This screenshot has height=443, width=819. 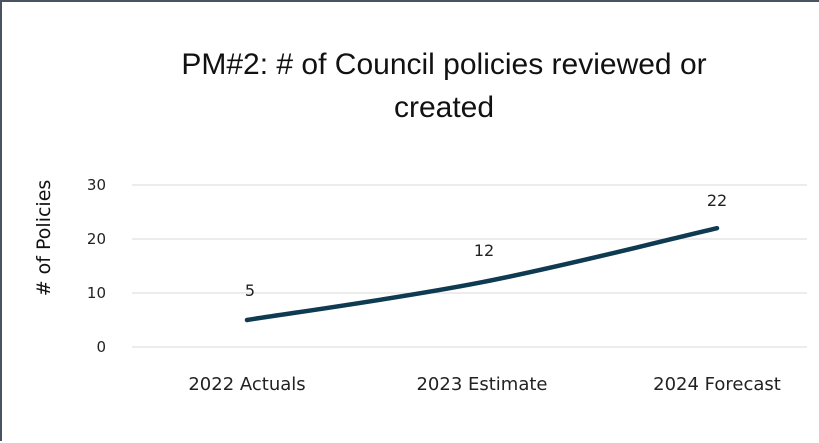 I want to click on data-labels: 5 12 22, so click(x=486, y=245).